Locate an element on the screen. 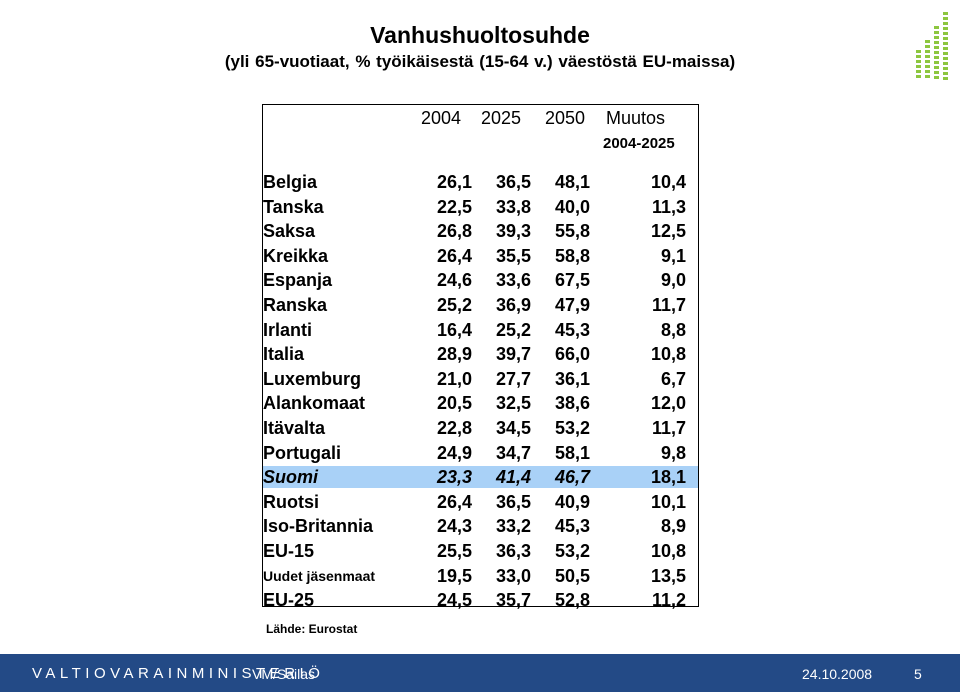  value-2050-cell: 58,1 is located at coordinates (572, 452).